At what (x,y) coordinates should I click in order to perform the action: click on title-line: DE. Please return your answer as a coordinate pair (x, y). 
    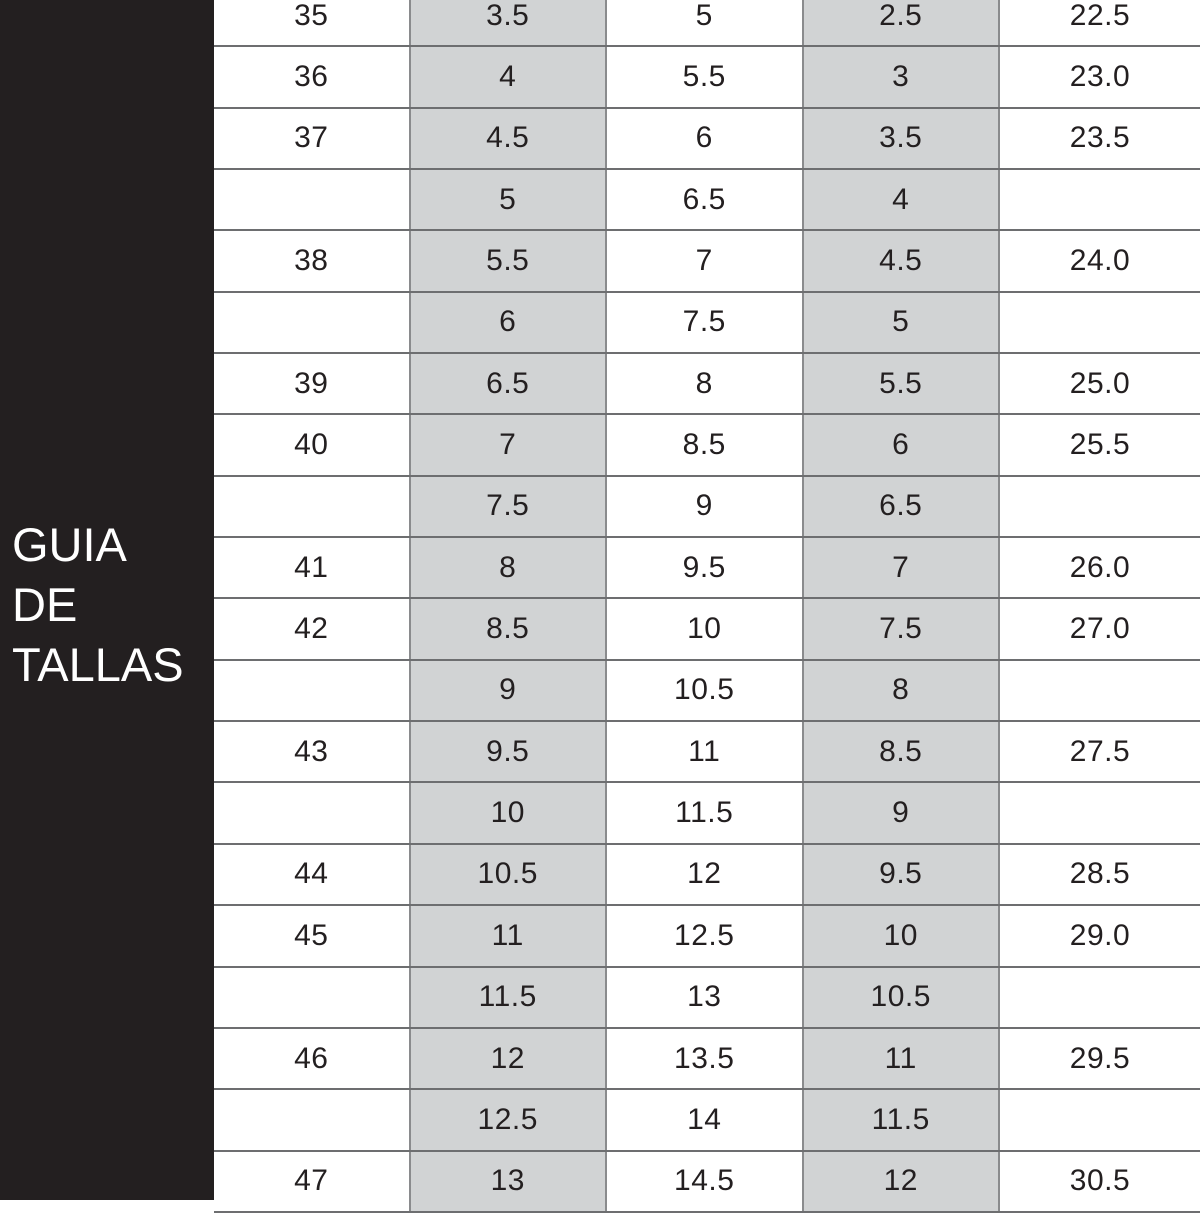
    Looking at the image, I should click on (45, 604).